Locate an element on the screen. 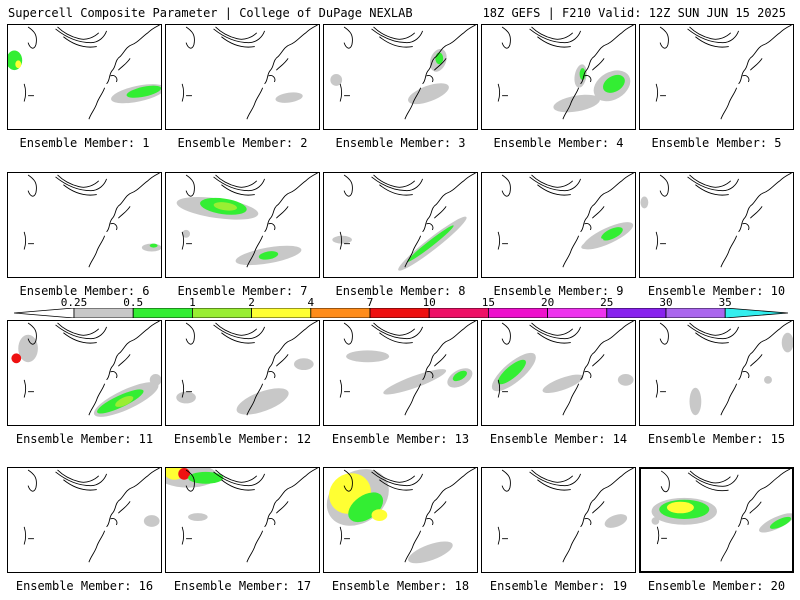 The image size is (800, 600). colorbar-left-arrow is located at coordinates (44, 313).